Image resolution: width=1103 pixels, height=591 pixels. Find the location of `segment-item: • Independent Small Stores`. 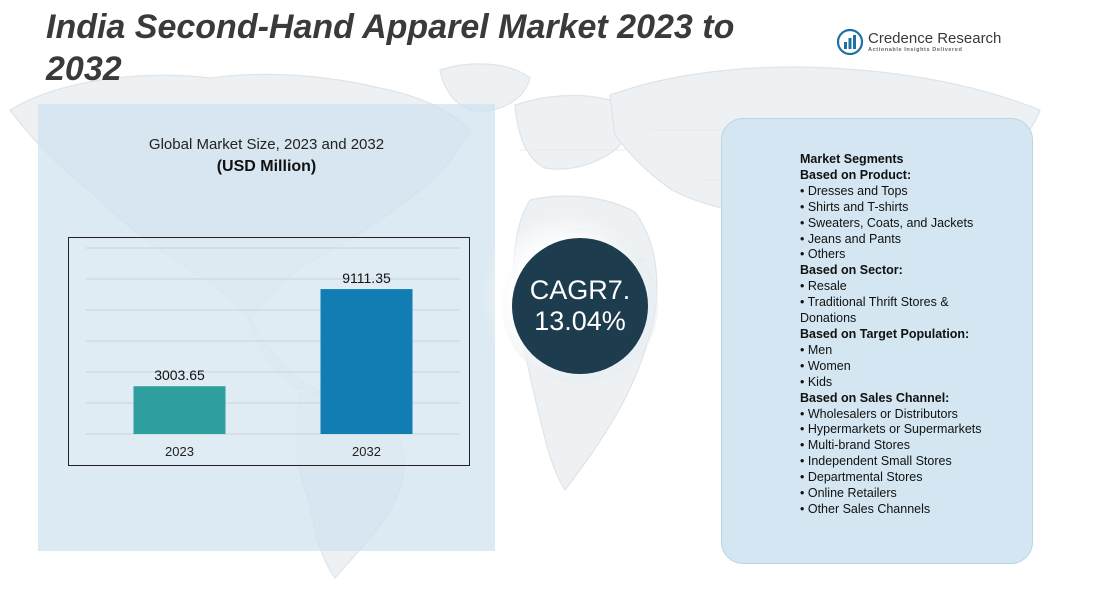

segment-item: • Independent Small Stores is located at coordinates (876, 461).